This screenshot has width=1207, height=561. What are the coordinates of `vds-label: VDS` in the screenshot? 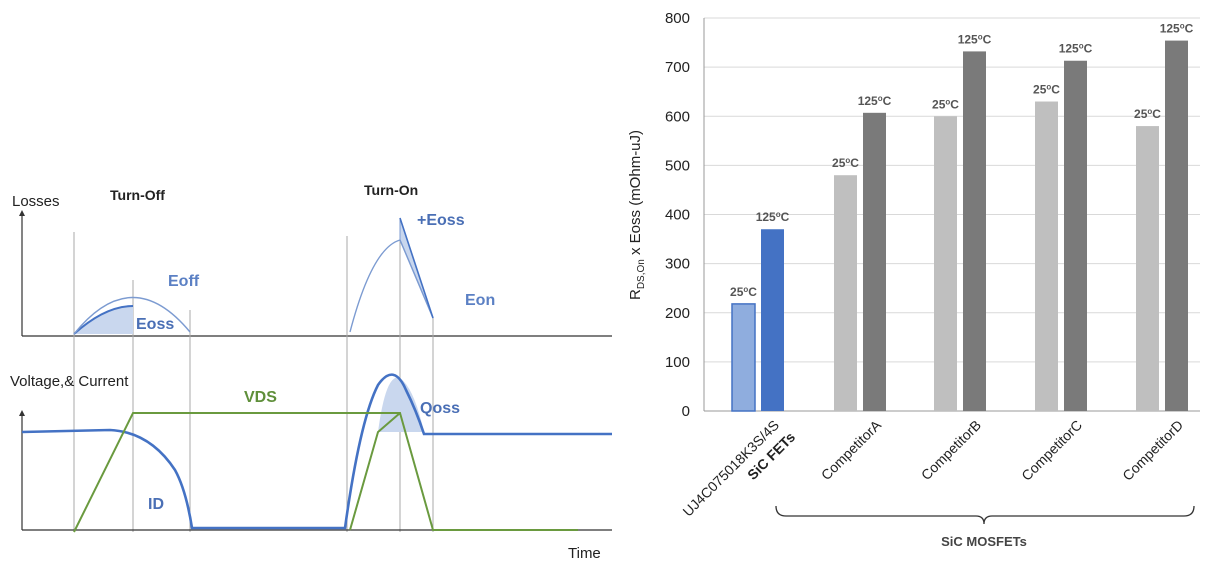 It's located at (260, 397).